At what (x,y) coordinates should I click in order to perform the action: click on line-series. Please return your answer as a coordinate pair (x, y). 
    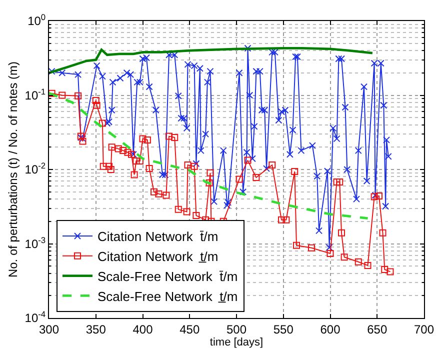
    Looking at the image, I should click on (211, 60).